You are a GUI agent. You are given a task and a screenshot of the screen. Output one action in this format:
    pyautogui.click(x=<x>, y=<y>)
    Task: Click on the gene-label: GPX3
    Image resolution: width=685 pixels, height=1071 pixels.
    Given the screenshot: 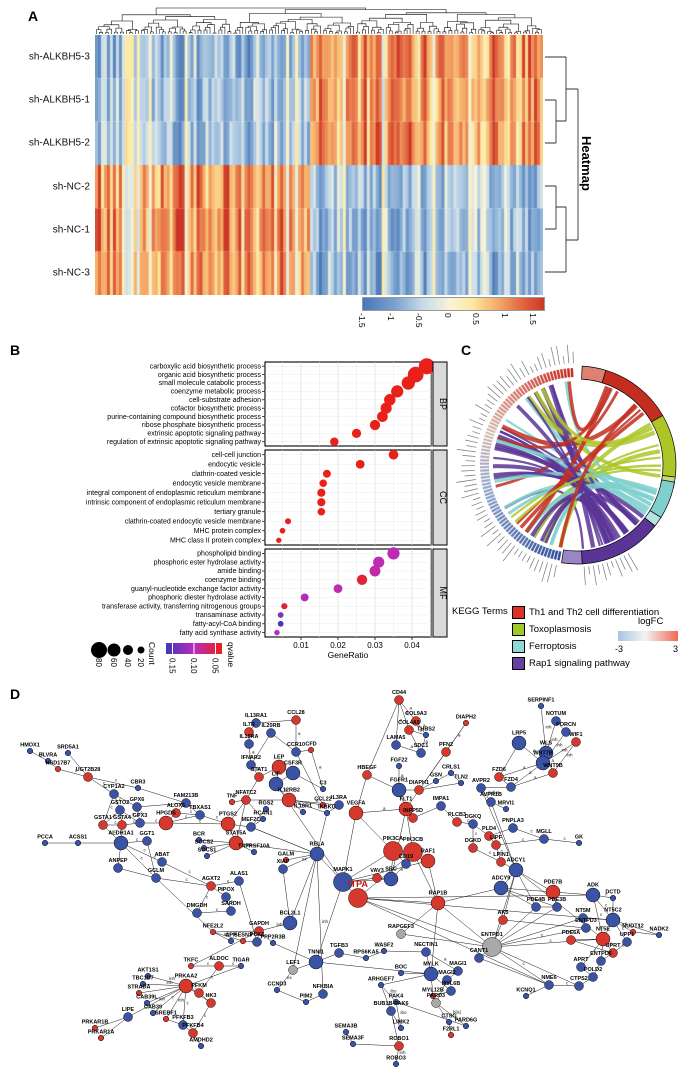 What is the action you would take?
    pyautogui.click(x=140, y=816)
    